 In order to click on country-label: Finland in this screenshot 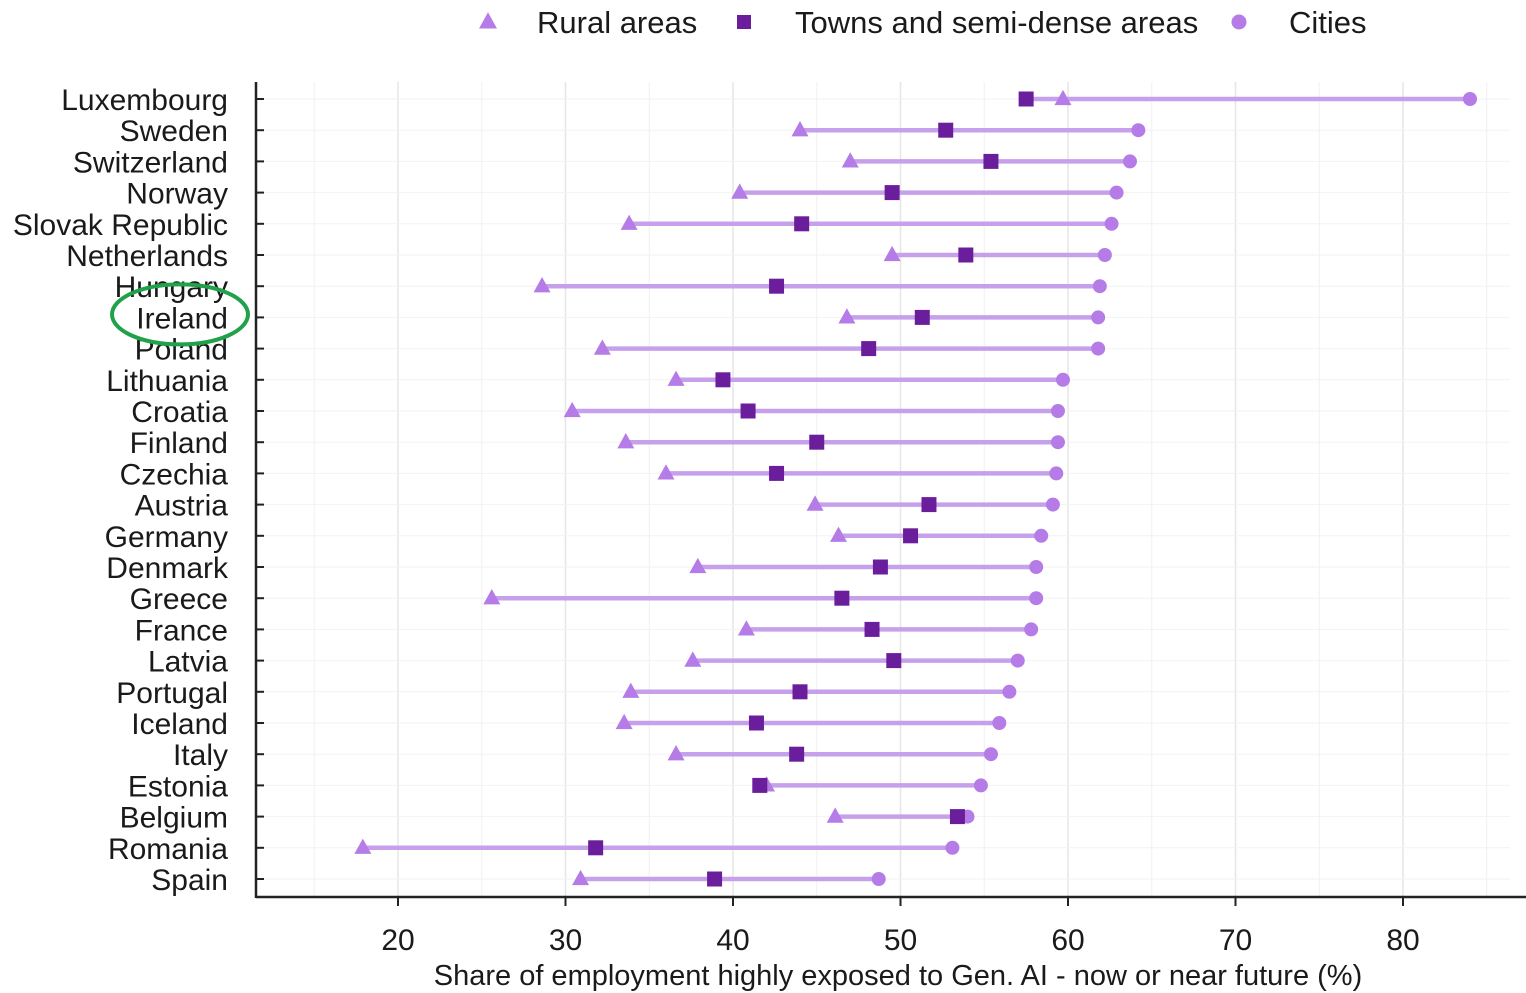, I will do `click(179, 443)`.